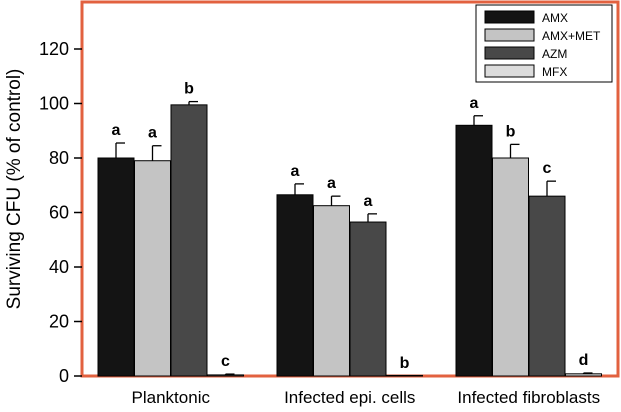  Describe the element at coordinates (59, 158) in the screenshot. I see `y-tick-label: 80` at that location.